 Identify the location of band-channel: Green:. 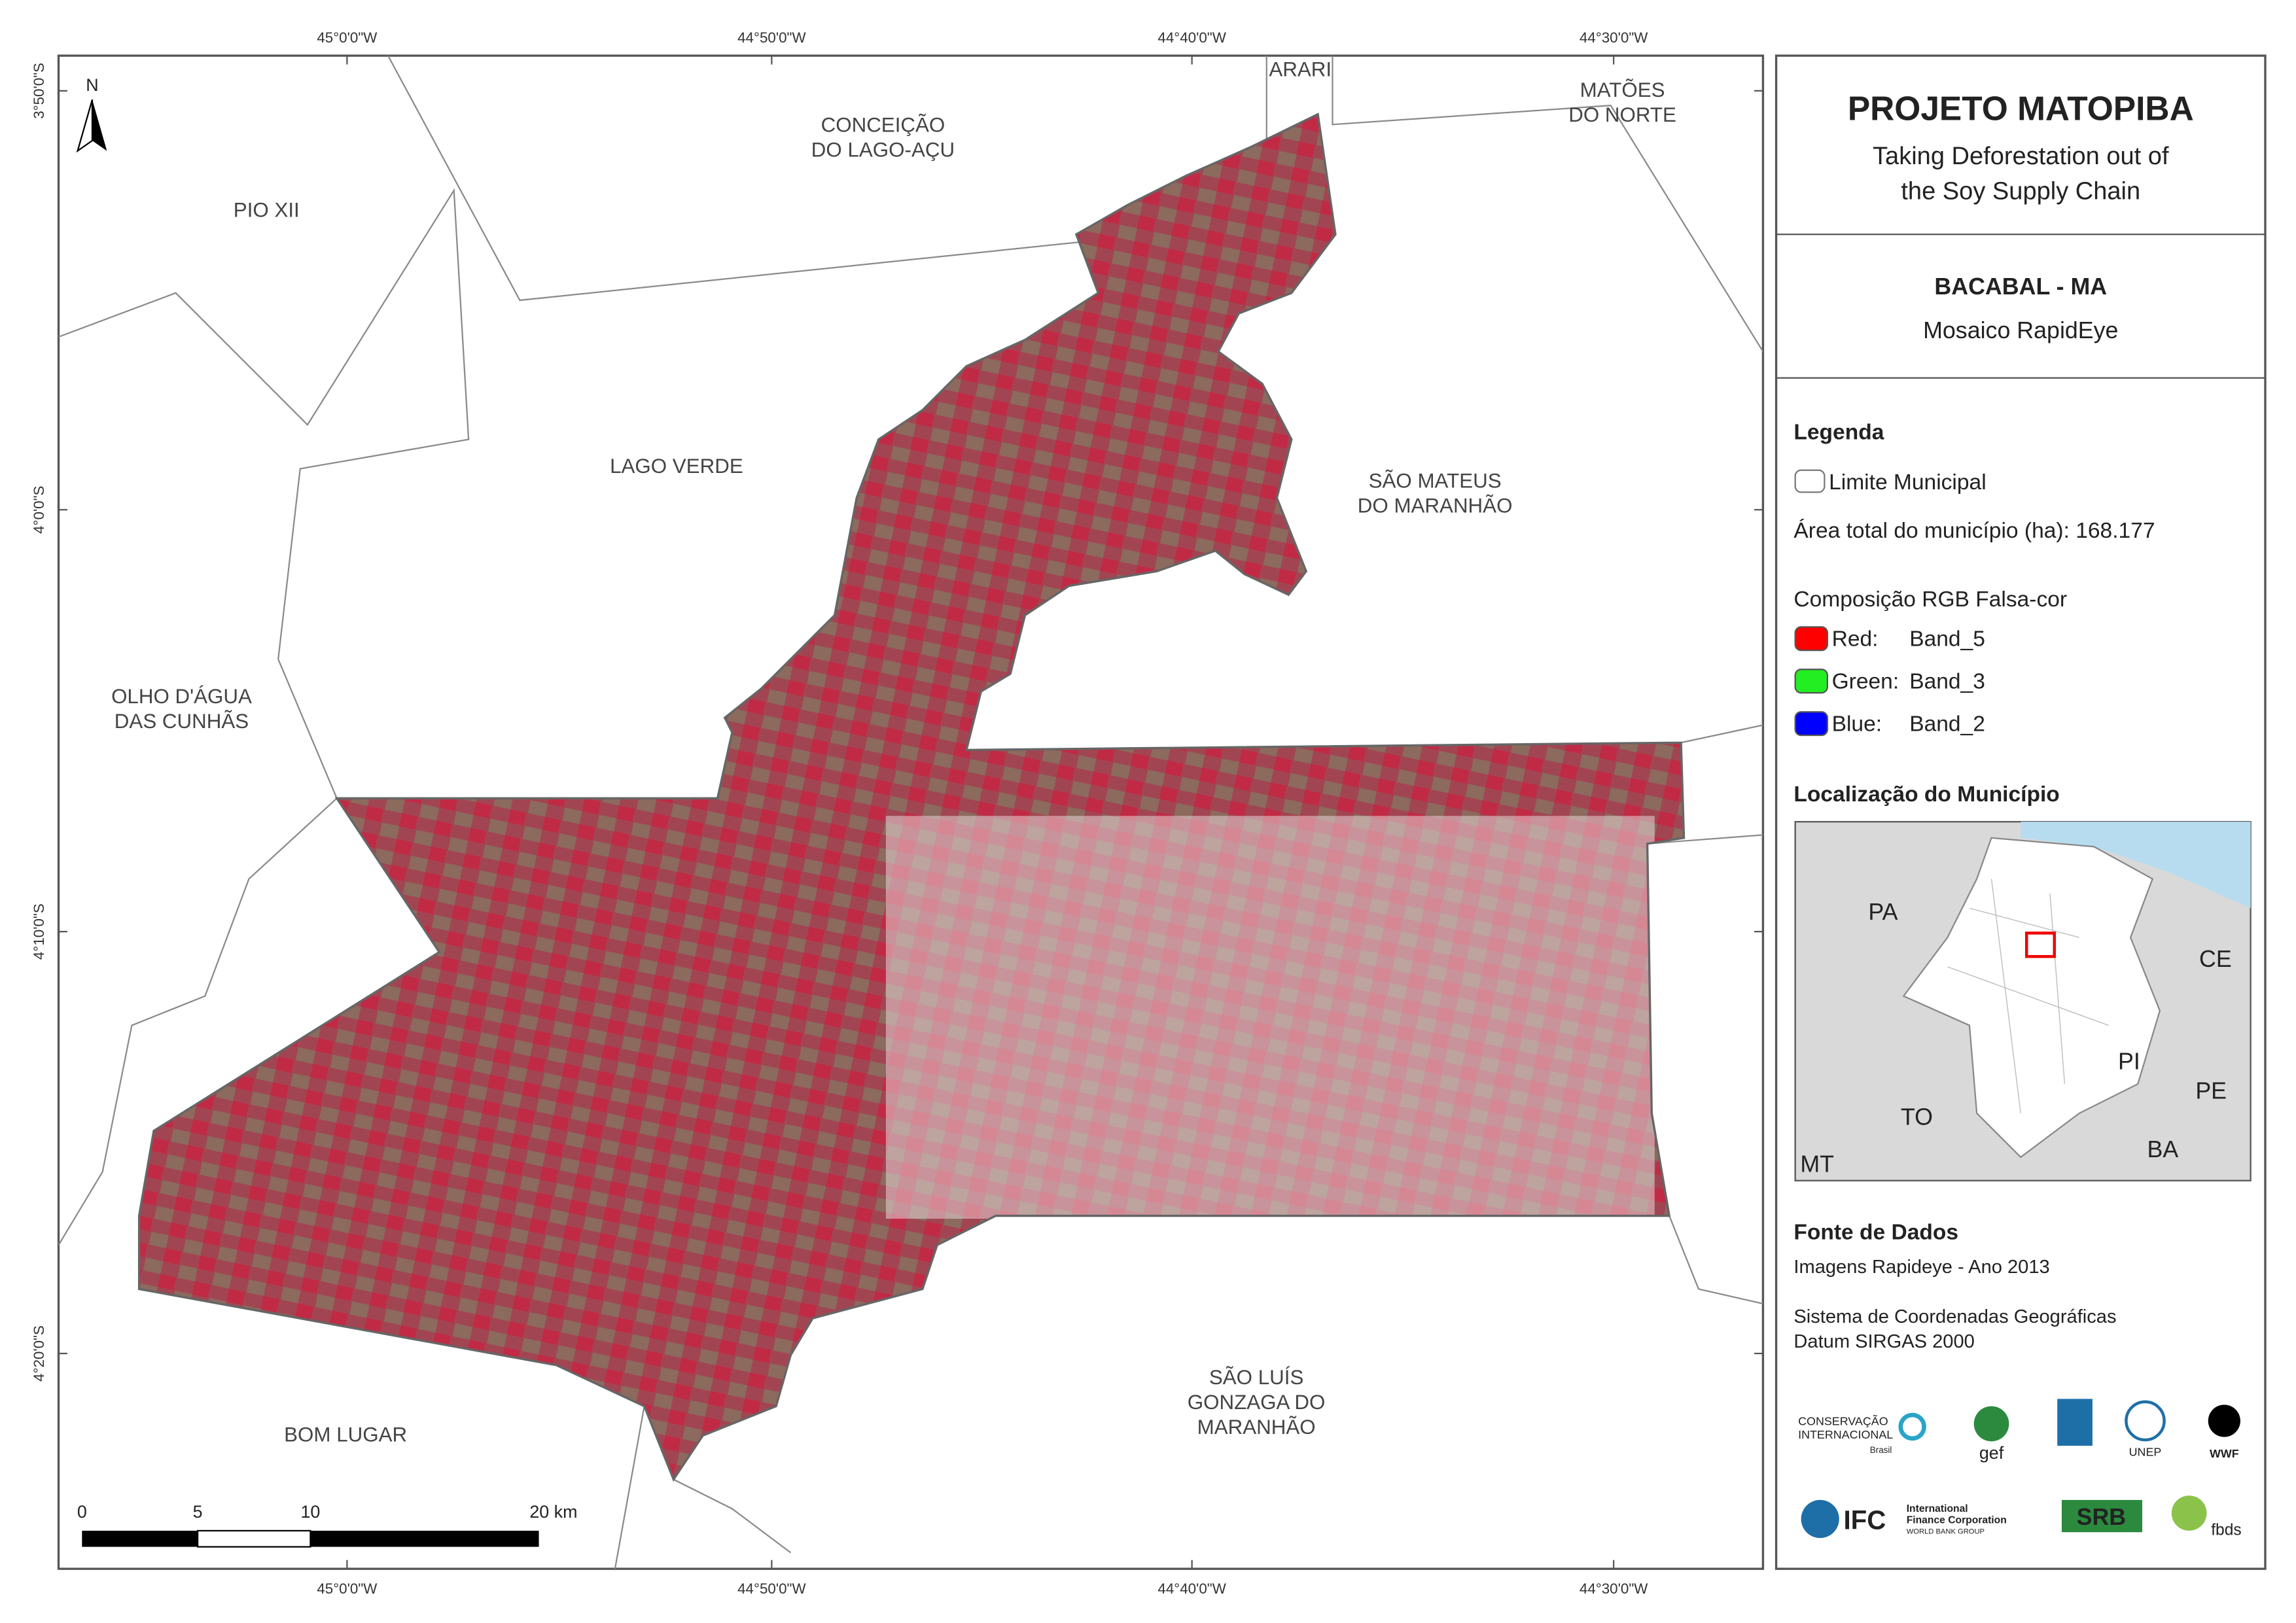
(1865, 681).